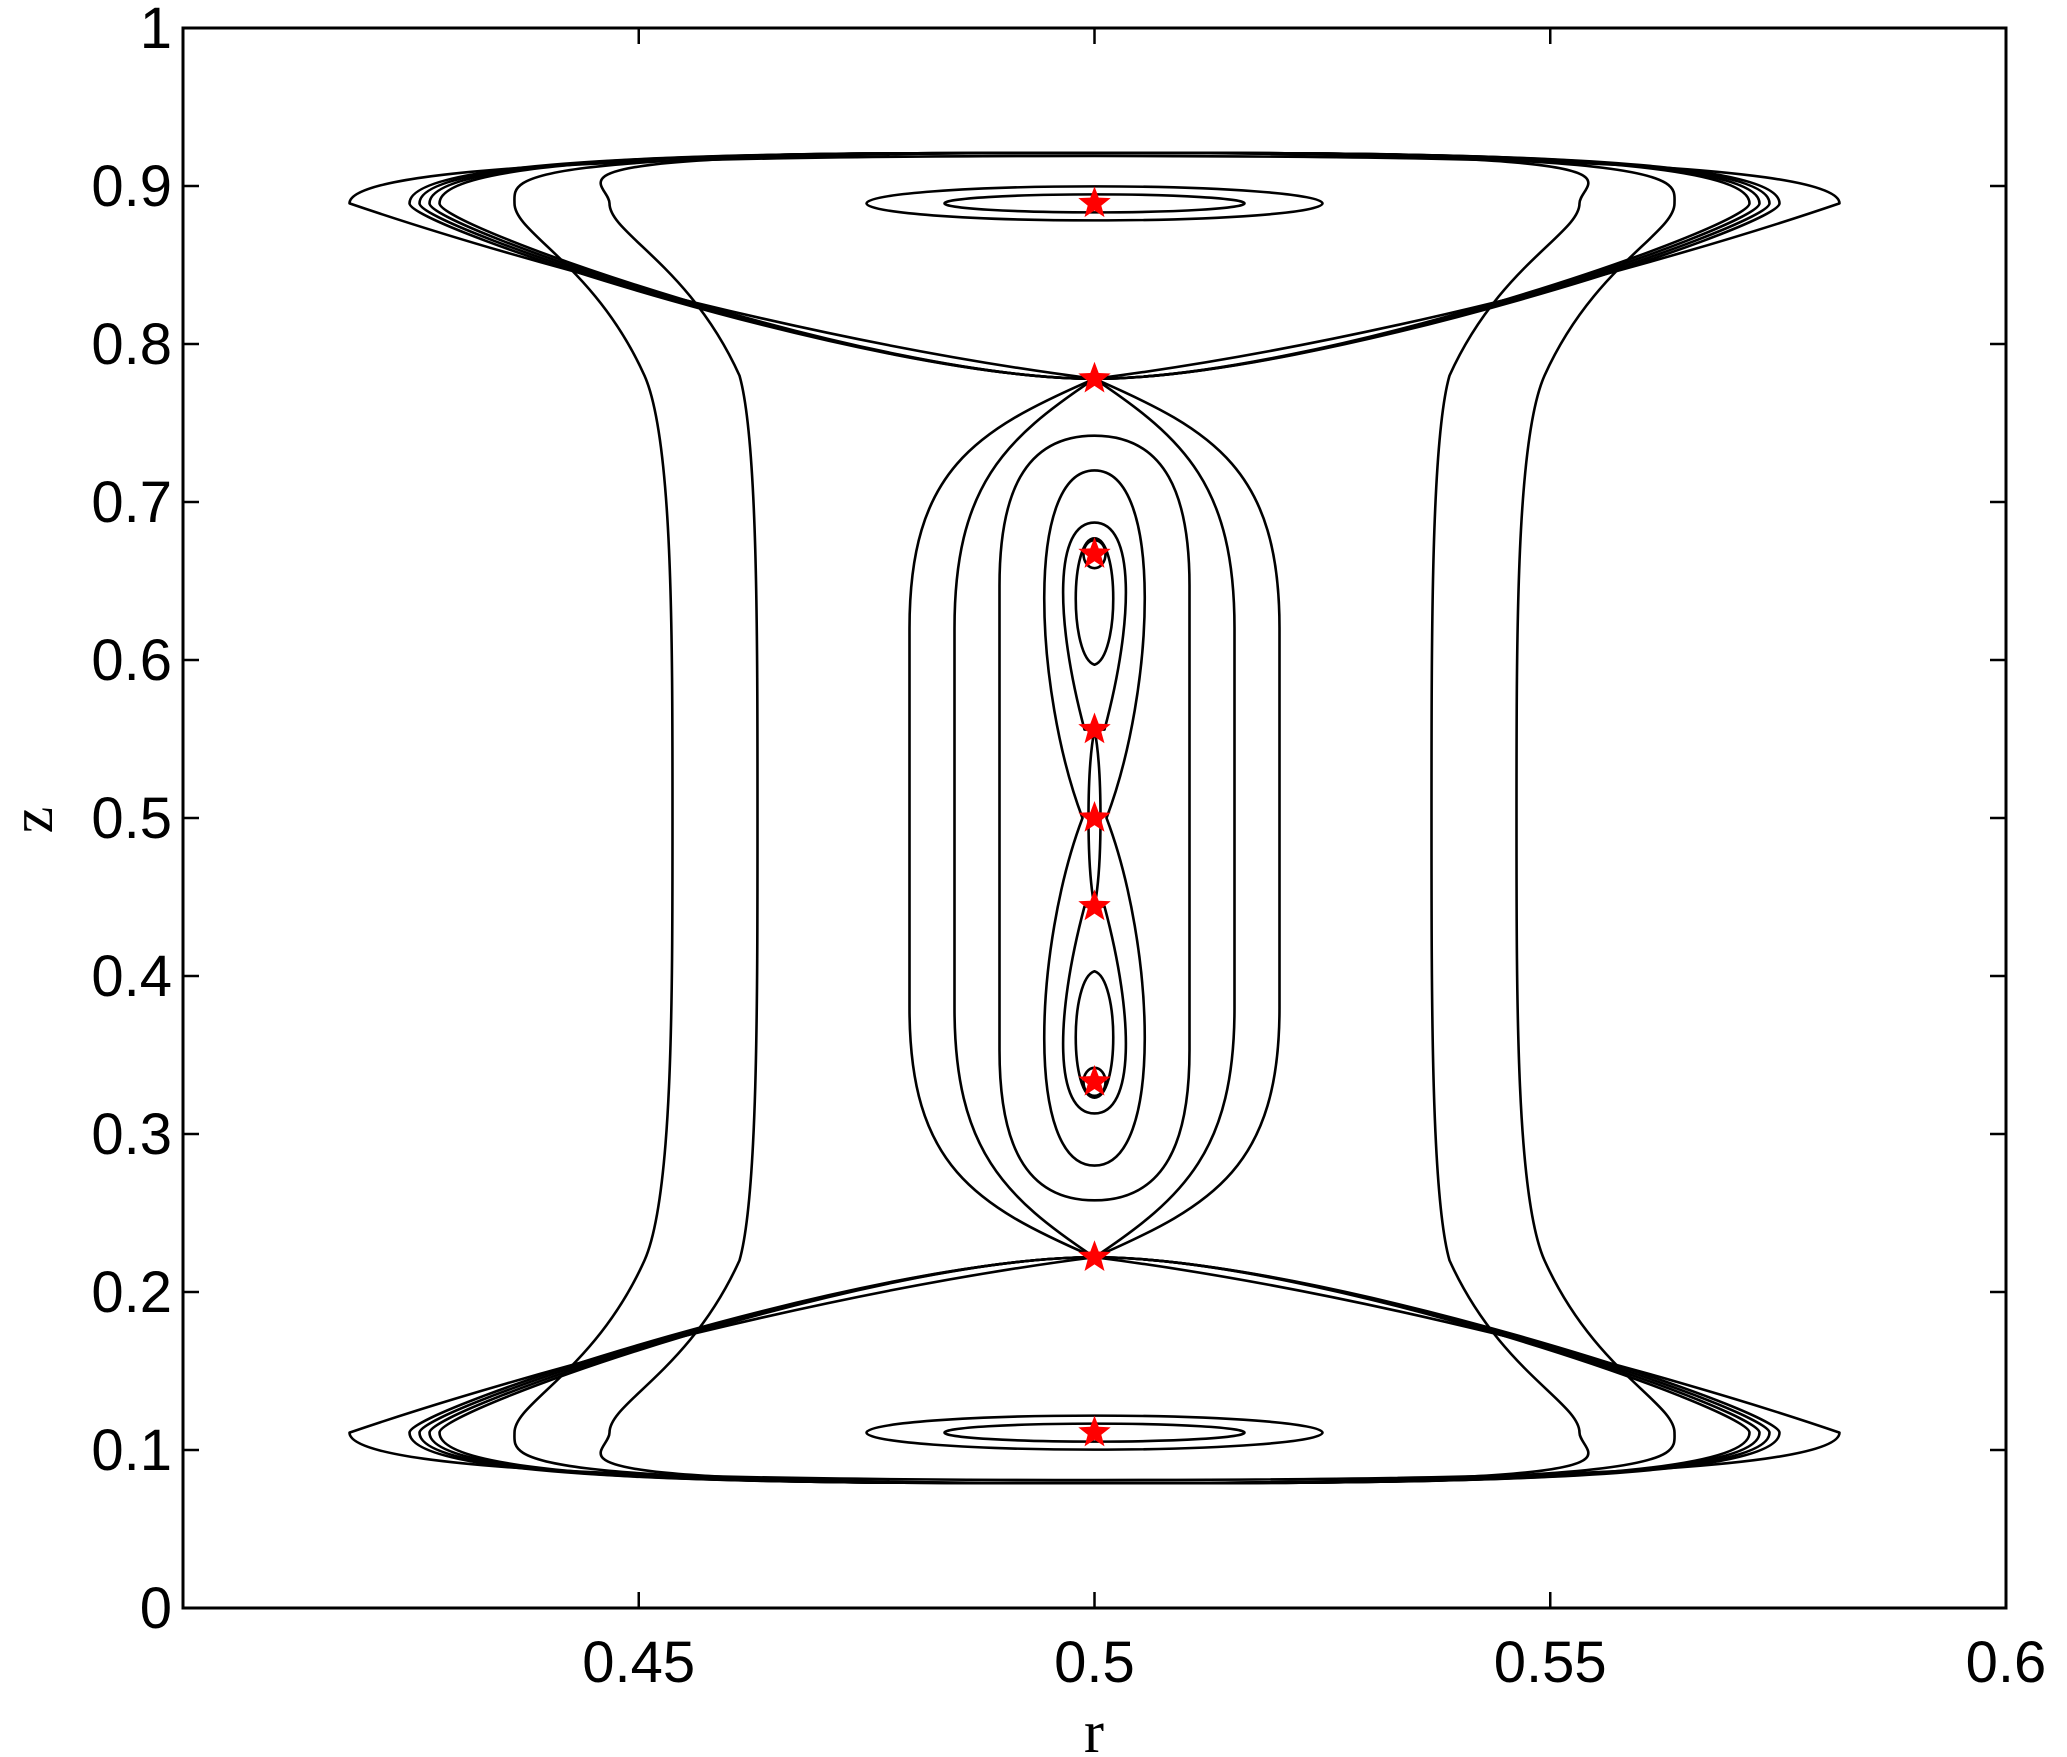  What do you see at coordinates (131, 502) in the screenshot?
I see `y-tick-label: 0.7` at bounding box center [131, 502].